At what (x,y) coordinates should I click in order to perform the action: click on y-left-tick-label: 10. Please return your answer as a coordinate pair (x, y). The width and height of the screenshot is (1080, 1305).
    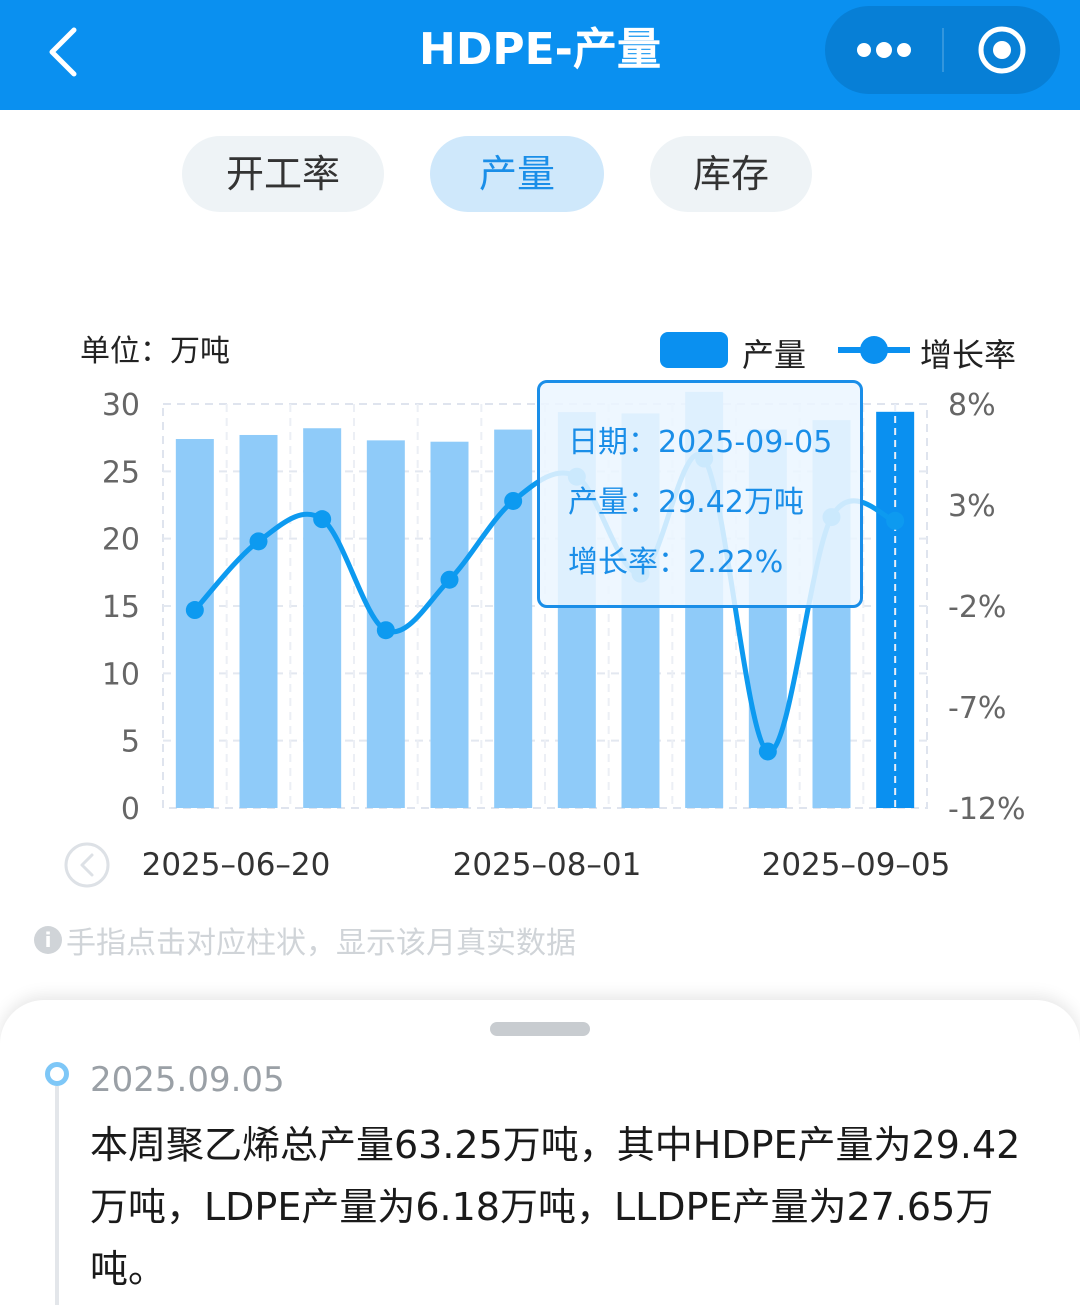
    Looking at the image, I should click on (121, 674).